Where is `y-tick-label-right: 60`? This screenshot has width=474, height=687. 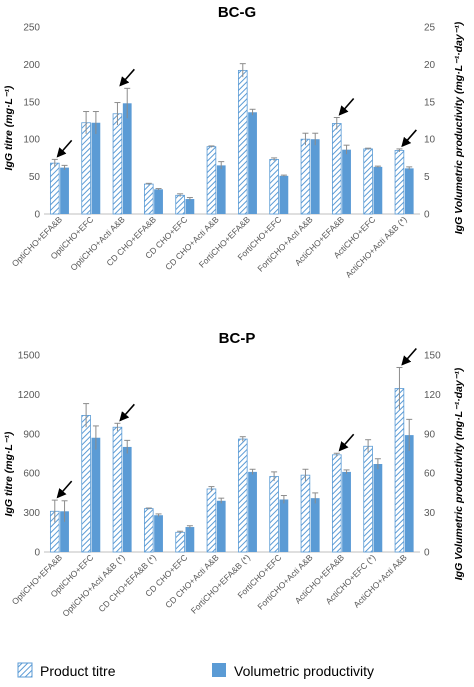
y-tick-label-right: 60 is located at coordinates (430, 474).